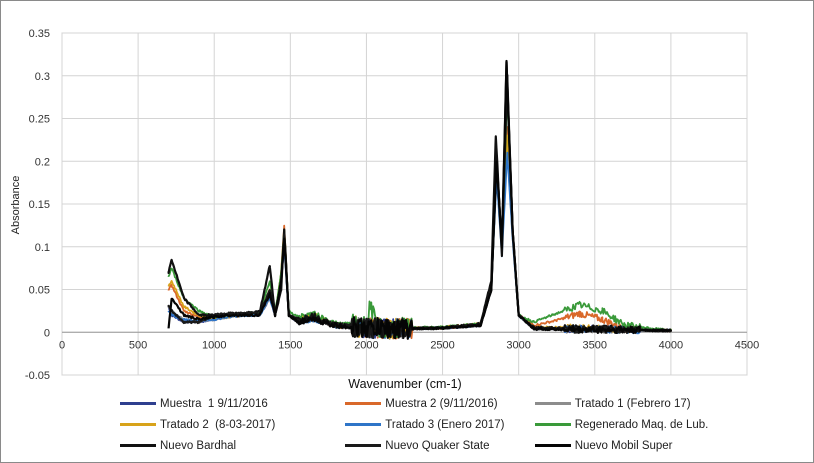  What do you see at coordinates (42, 77) in the screenshot?
I see `y-tick-label: 0.3` at bounding box center [42, 77].